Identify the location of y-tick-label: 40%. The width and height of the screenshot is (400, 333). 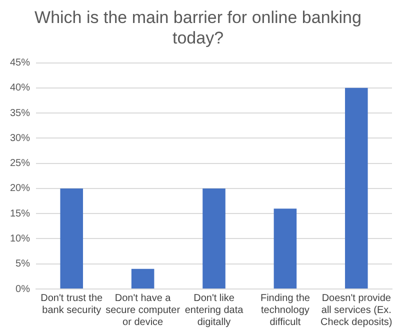
(20, 88).